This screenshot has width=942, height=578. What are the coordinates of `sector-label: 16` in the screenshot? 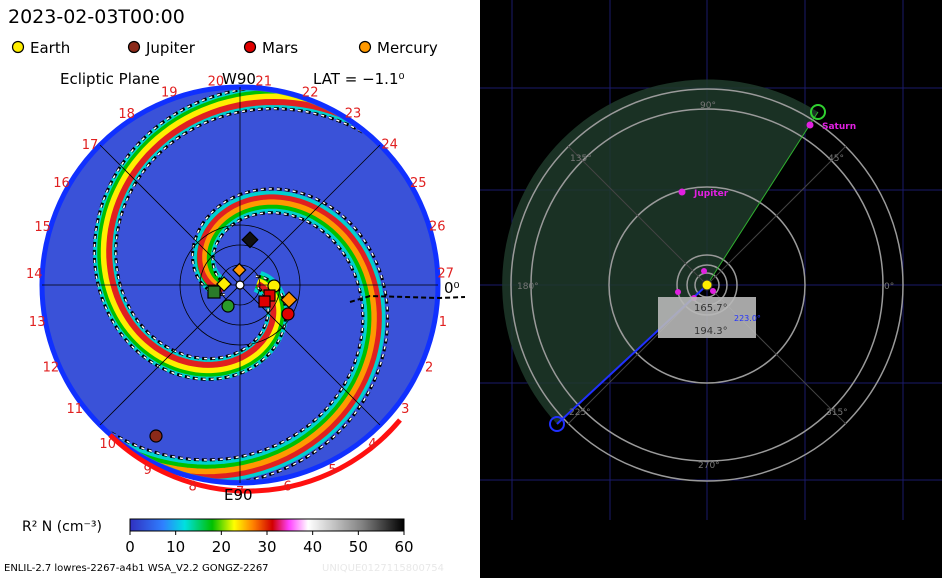 It's located at (61, 183).